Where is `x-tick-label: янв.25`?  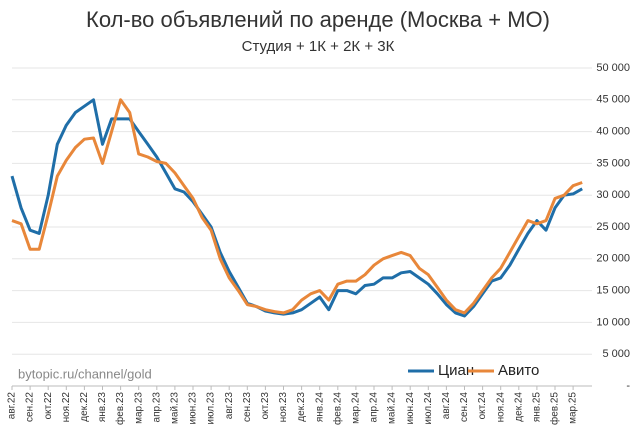
x-tick-label: янв.25 is located at coordinates (537, 407).